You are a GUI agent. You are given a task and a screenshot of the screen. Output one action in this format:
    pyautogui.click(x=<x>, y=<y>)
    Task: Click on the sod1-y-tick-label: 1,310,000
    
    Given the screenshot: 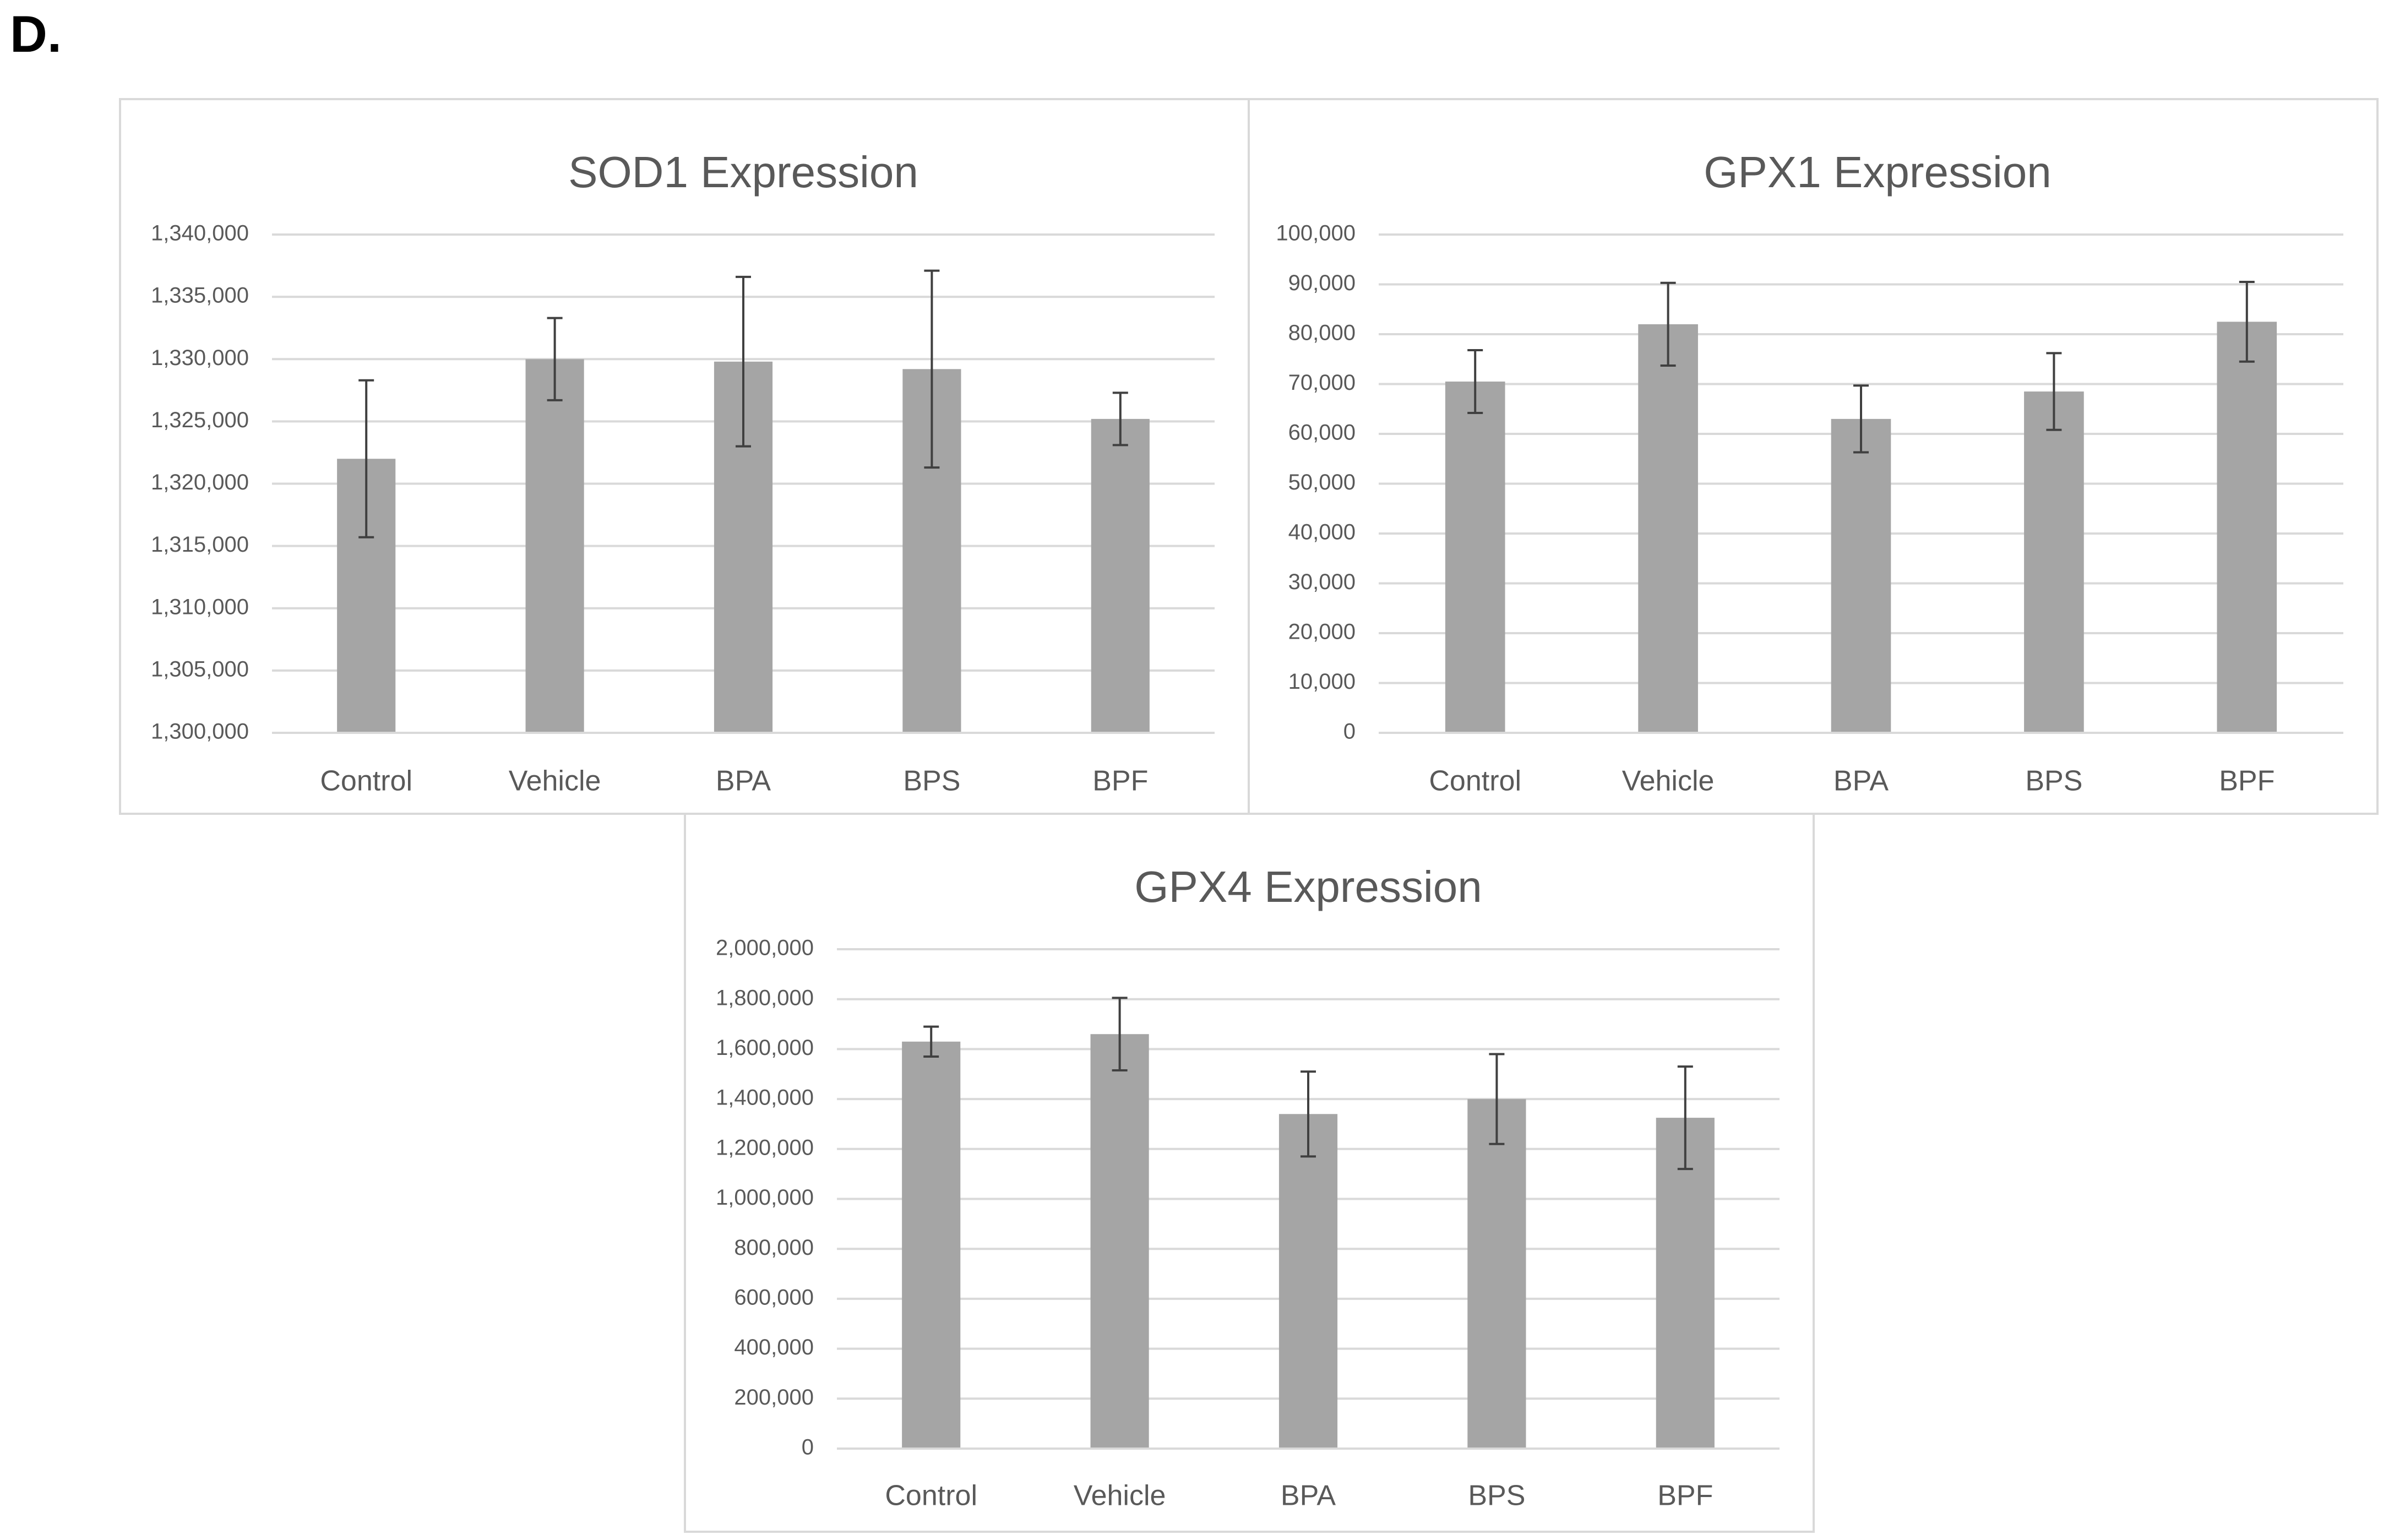 What is the action you would take?
    pyautogui.click(x=200, y=607)
    